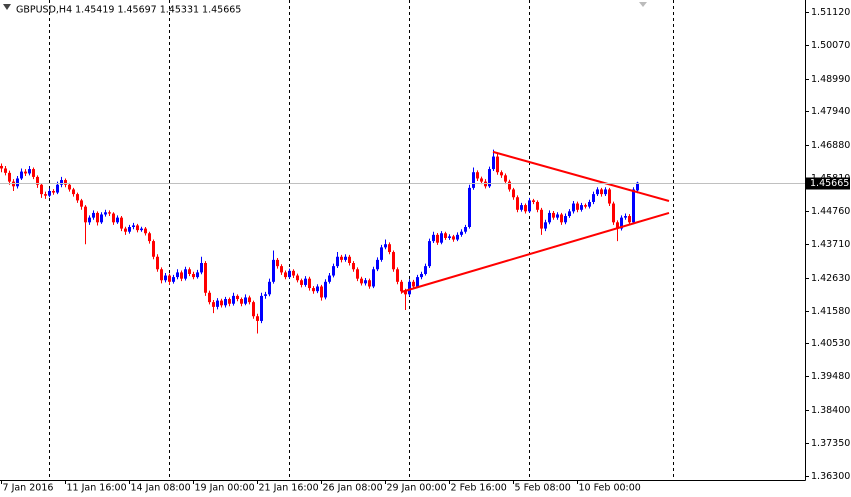 The height and width of the screenshot is (497, 851). What do you see at coordinates (830, 278) in the screenshot?
I see `y-tick-label: 1.42630` at bounding box center [830, 278].